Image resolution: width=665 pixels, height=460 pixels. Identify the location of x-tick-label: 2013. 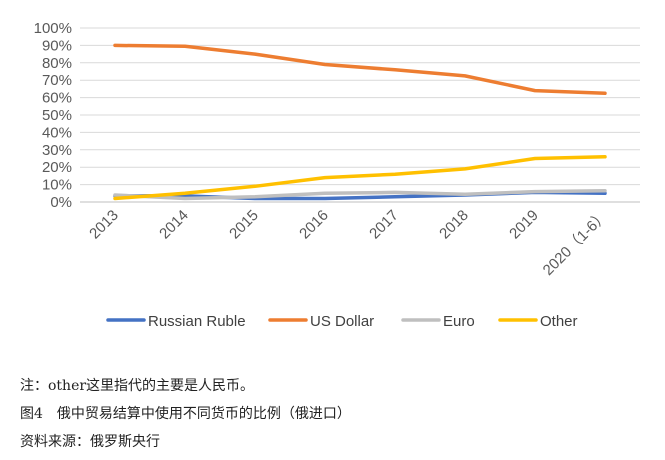
(104, 225).